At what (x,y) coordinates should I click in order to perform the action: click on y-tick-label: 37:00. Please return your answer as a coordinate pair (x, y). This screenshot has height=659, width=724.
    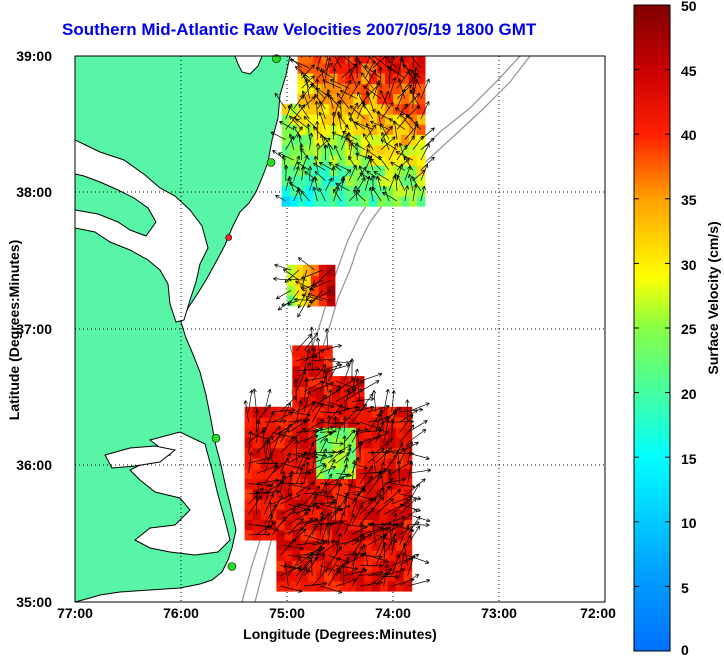
    Looking at the image, I should click on (34, 329).